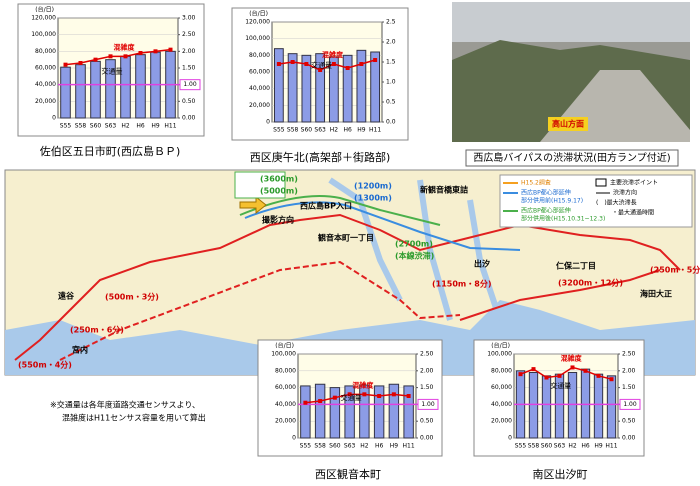  Describe the element at coordinates (629, 354) in the screenshot. I see `y2-tick-label: 2.50` at that location.